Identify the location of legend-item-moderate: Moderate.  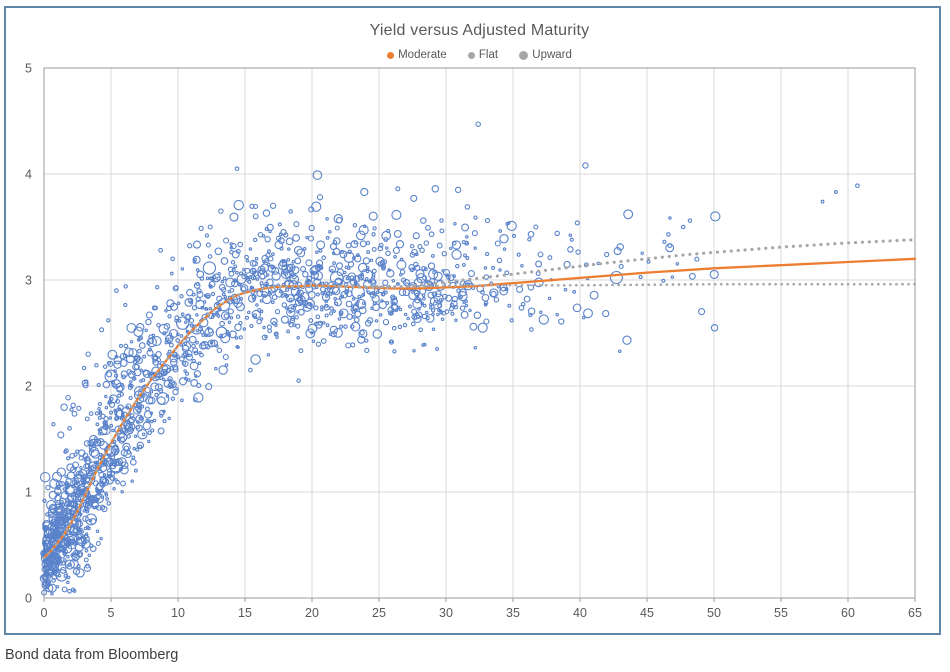
(417, 55).